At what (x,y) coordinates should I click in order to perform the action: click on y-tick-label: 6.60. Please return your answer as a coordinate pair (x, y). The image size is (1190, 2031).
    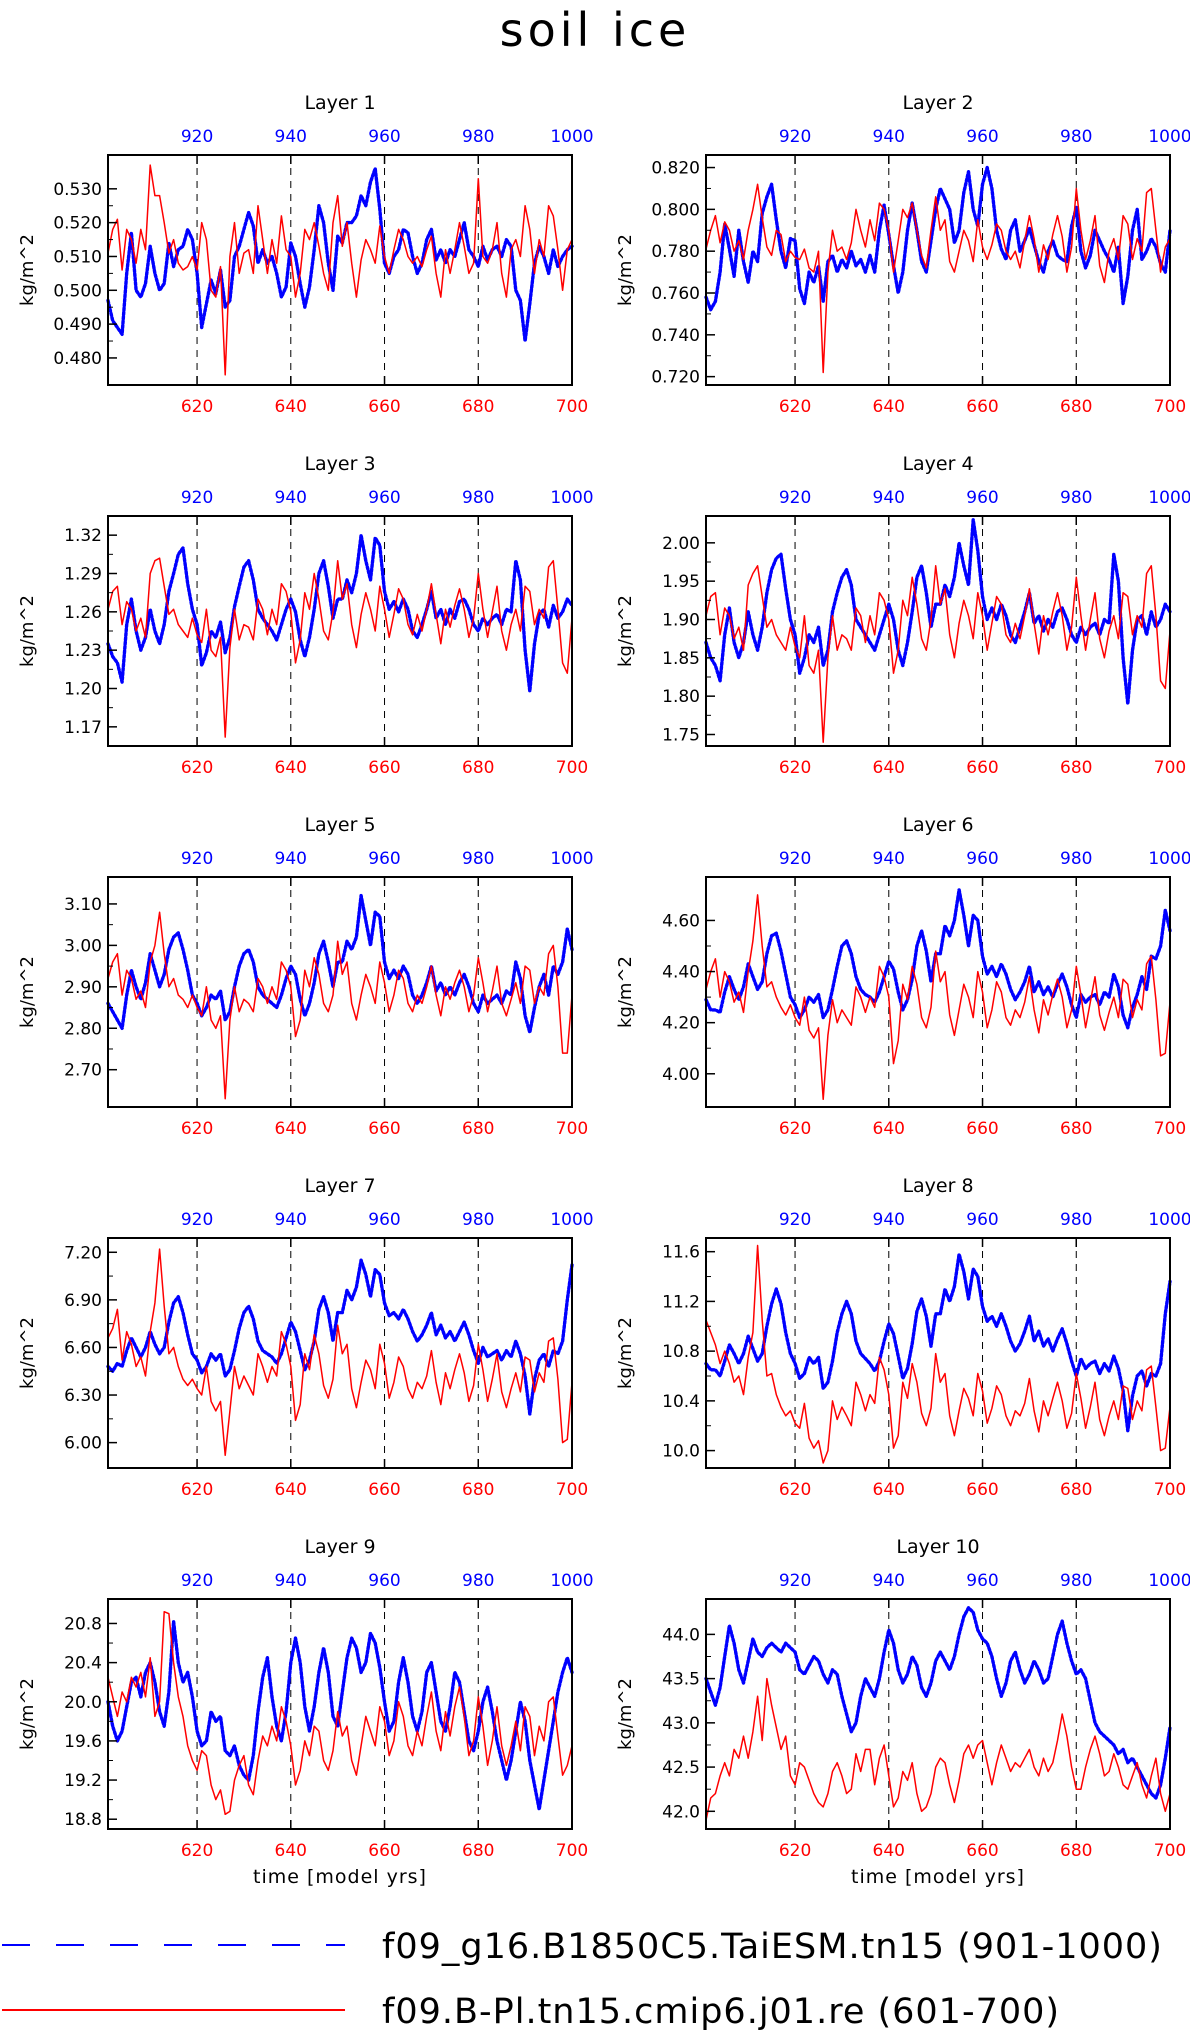
    Looking at the image, I should click on (83, 1348).